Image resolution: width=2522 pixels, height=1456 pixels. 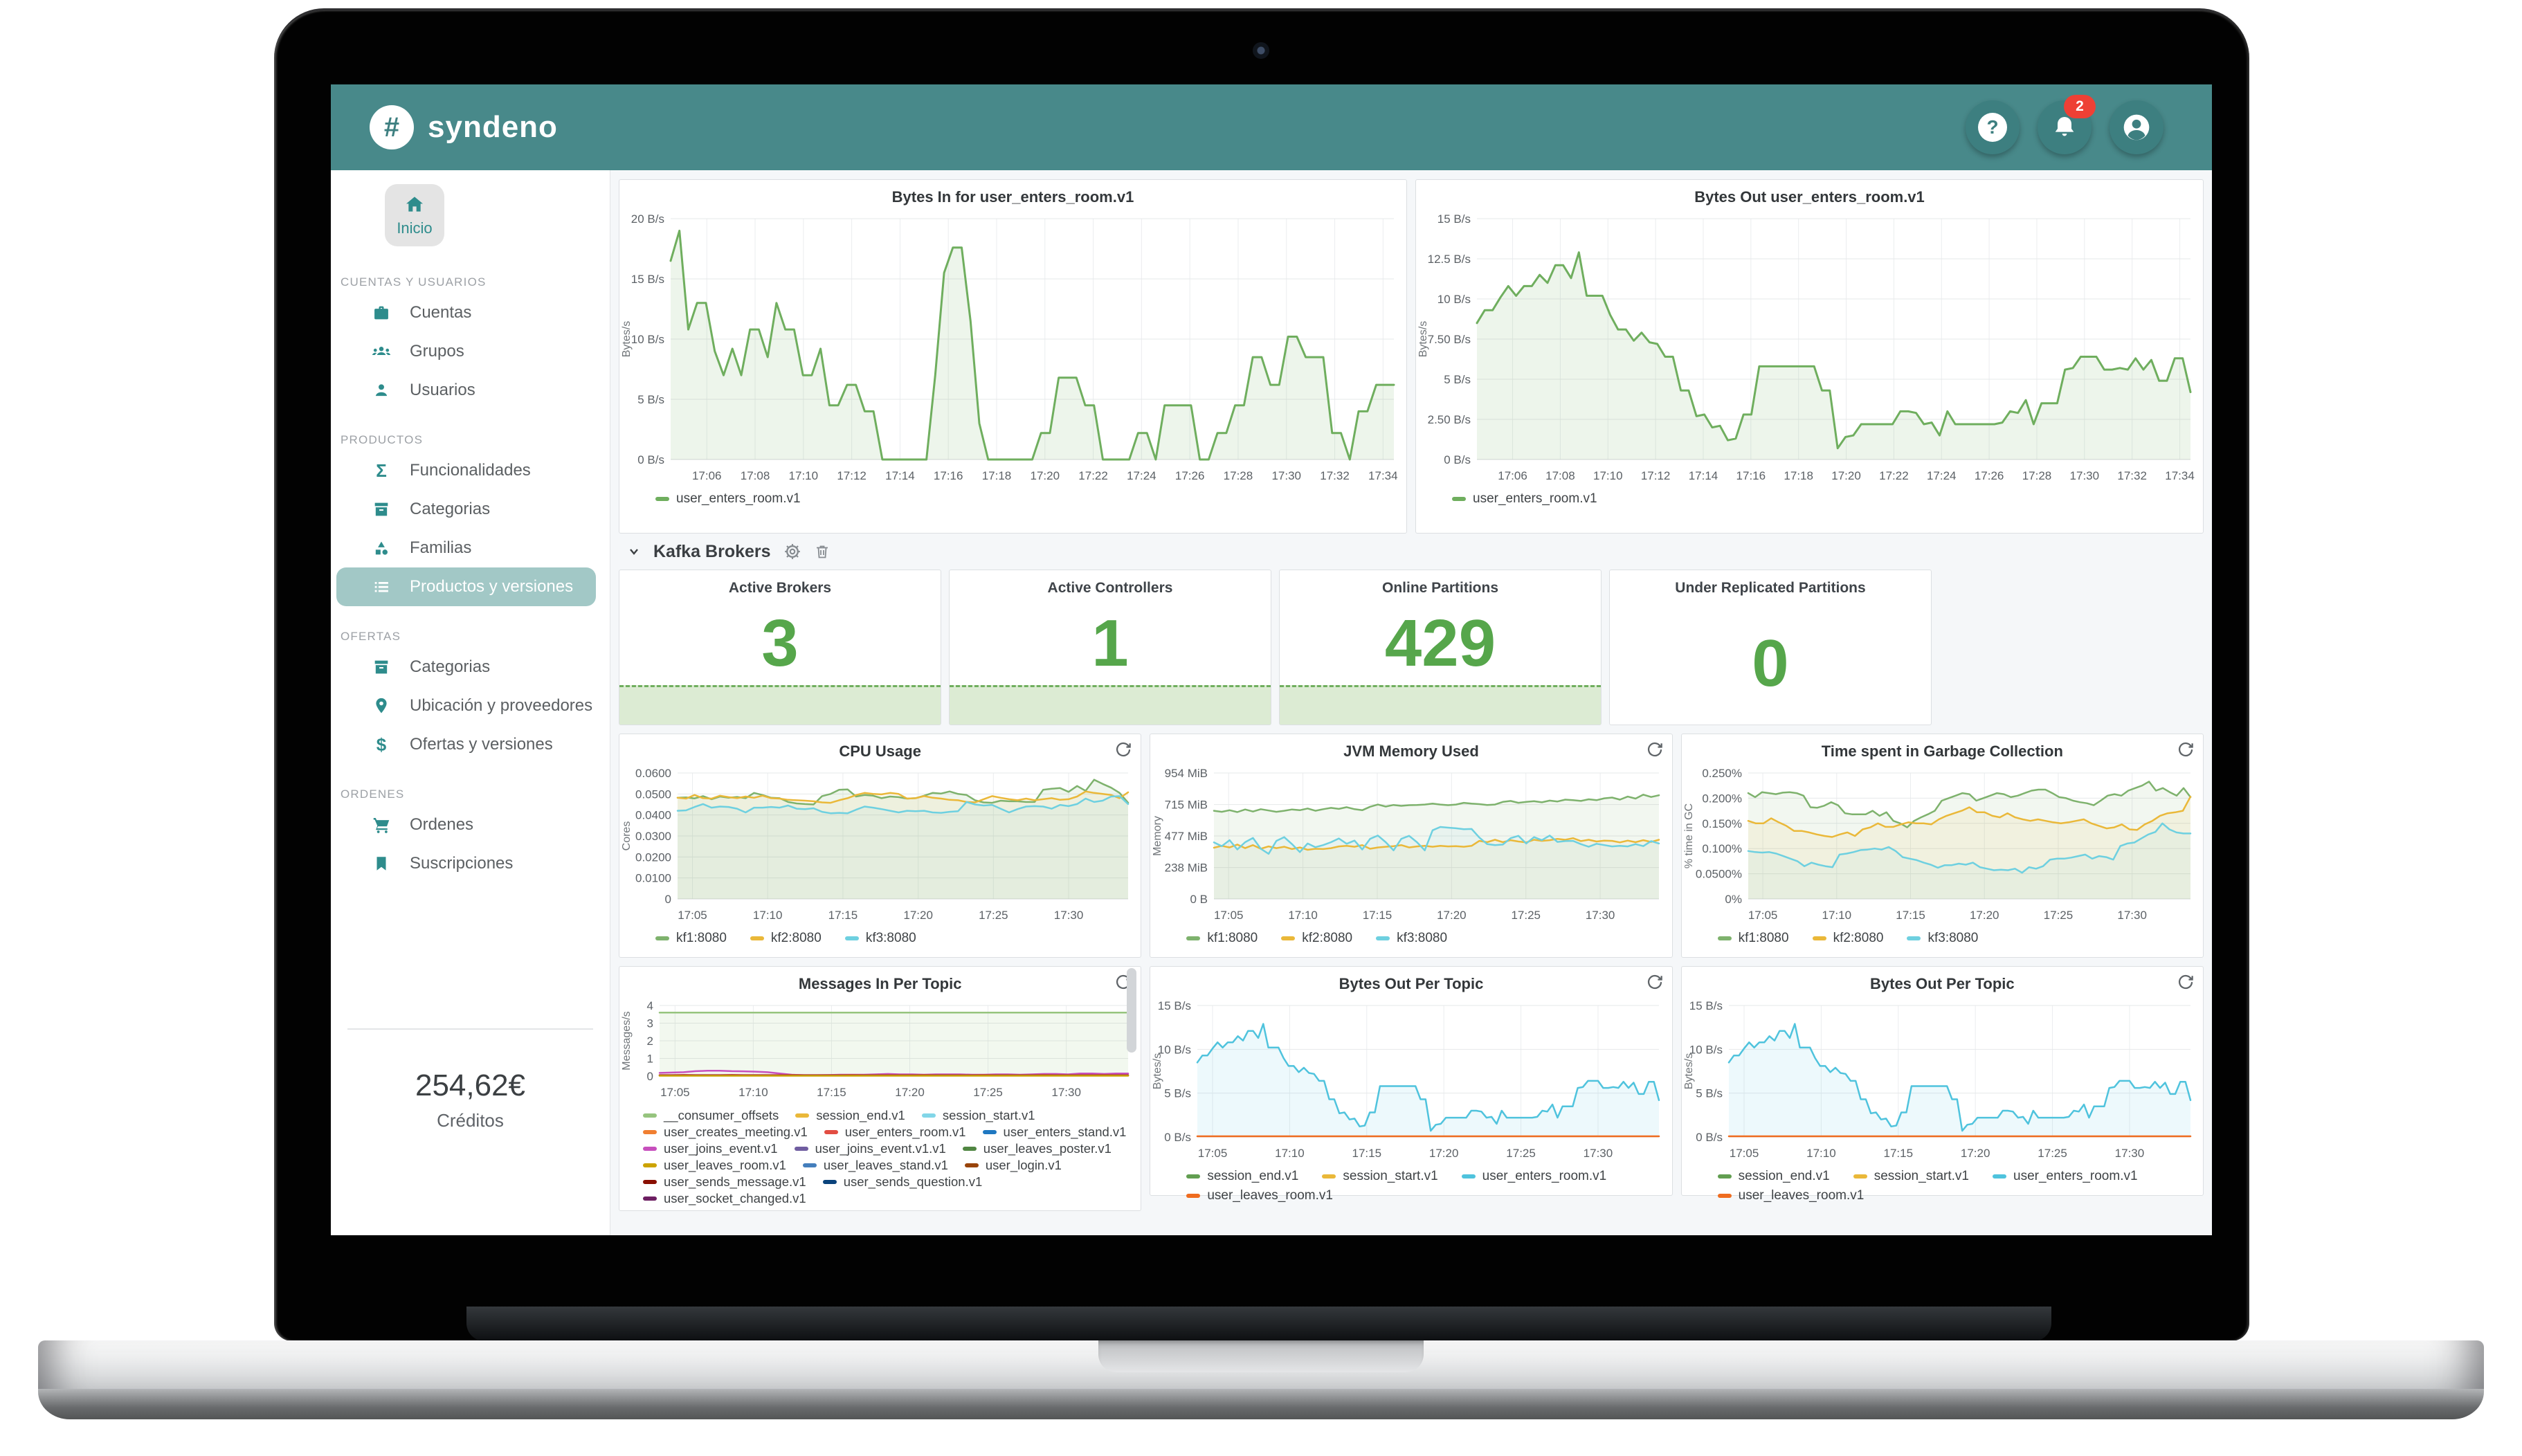 I want to click on svg-text: 1, so click(x=650, y=1059).